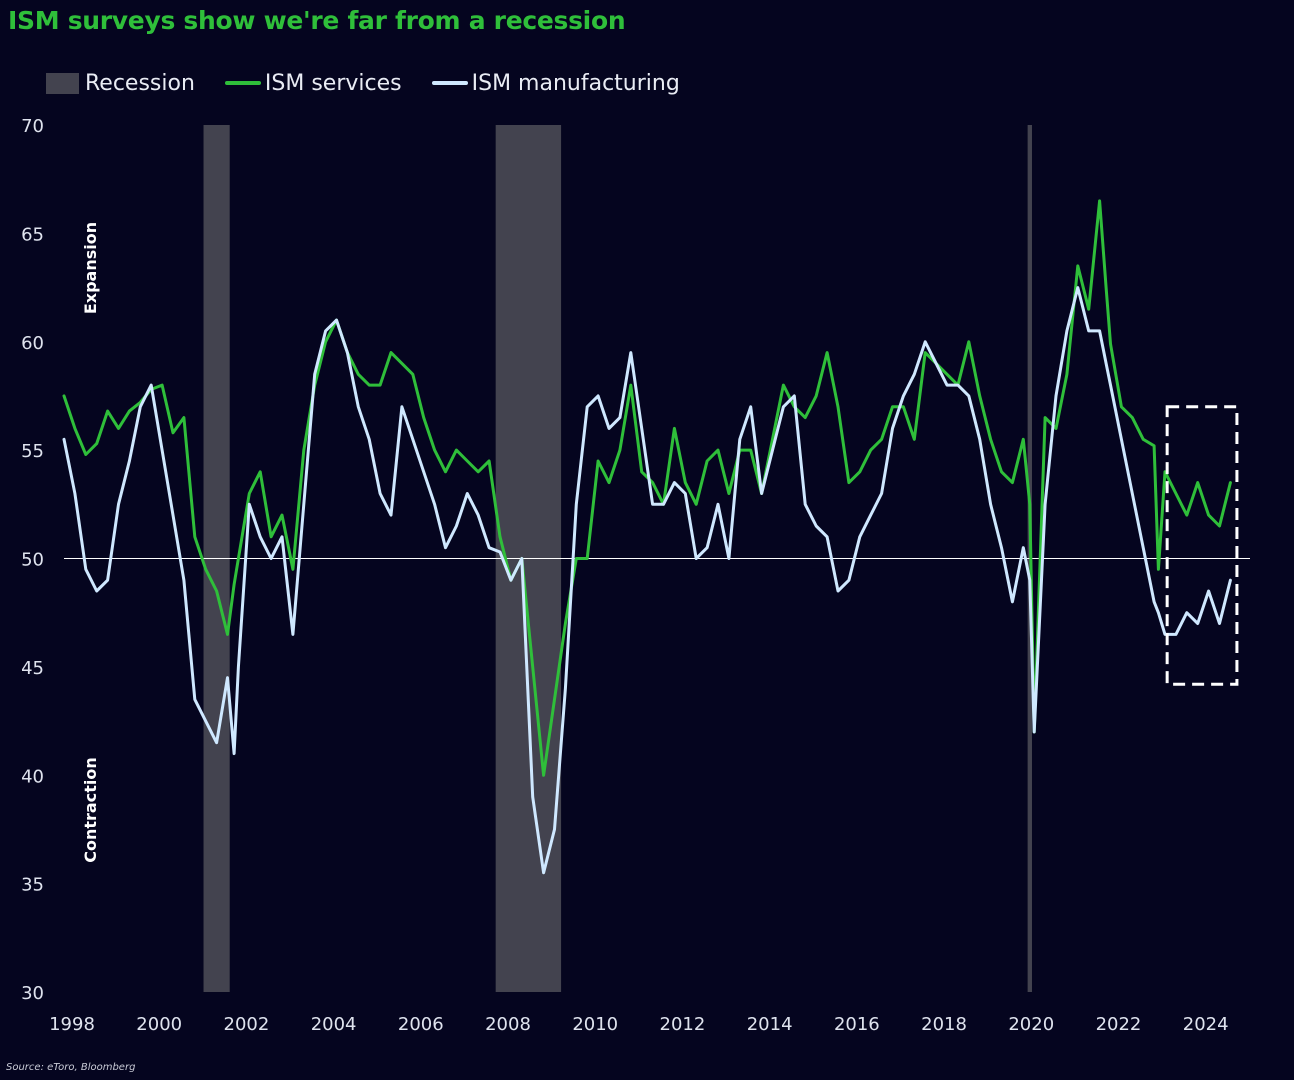 This screenshot has width=1294, height=1080. What do you see at coordinates (421, 1024) in the screenshot?
I see `x-tick-label: 2006` at bounding box center [421, 1024].